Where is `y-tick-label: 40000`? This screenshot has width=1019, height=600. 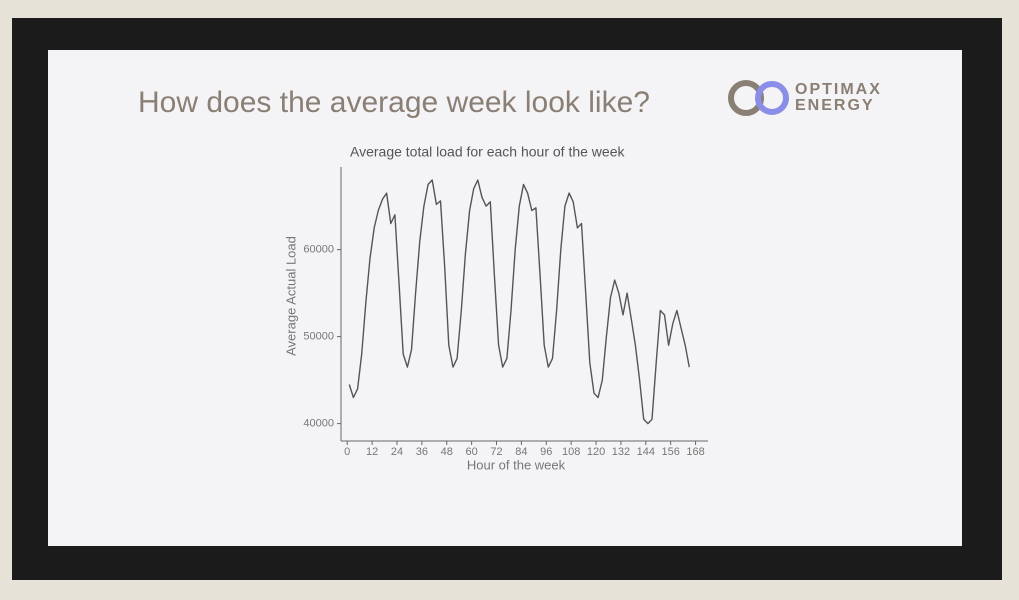 y-tick-label: 40000 is located at coordinates (318, 424).